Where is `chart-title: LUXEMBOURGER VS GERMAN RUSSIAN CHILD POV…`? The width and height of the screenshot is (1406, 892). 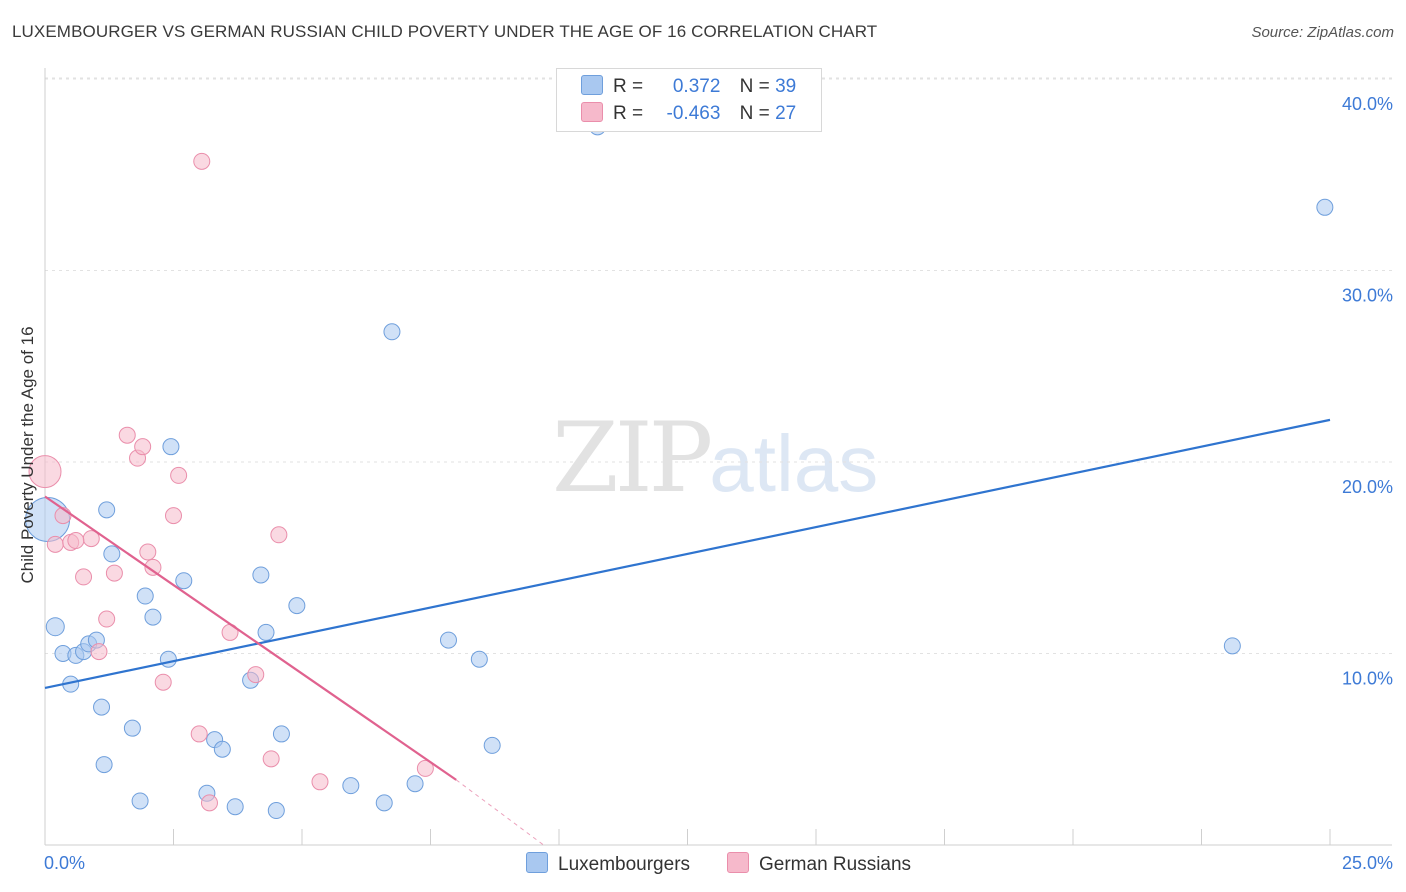 chart-title: LUXEMBOURGER VS GERMAN RUSSIAN CHILD POV… is located at coordinates (445, 31).